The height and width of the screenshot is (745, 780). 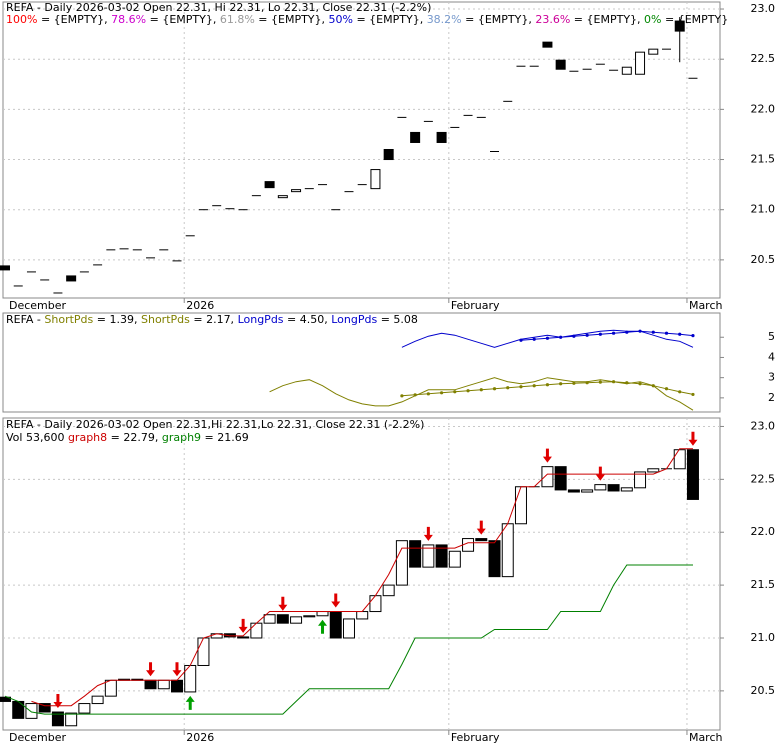 I want to click on y-tick-label: 23.0, so click(x=763, y=8).